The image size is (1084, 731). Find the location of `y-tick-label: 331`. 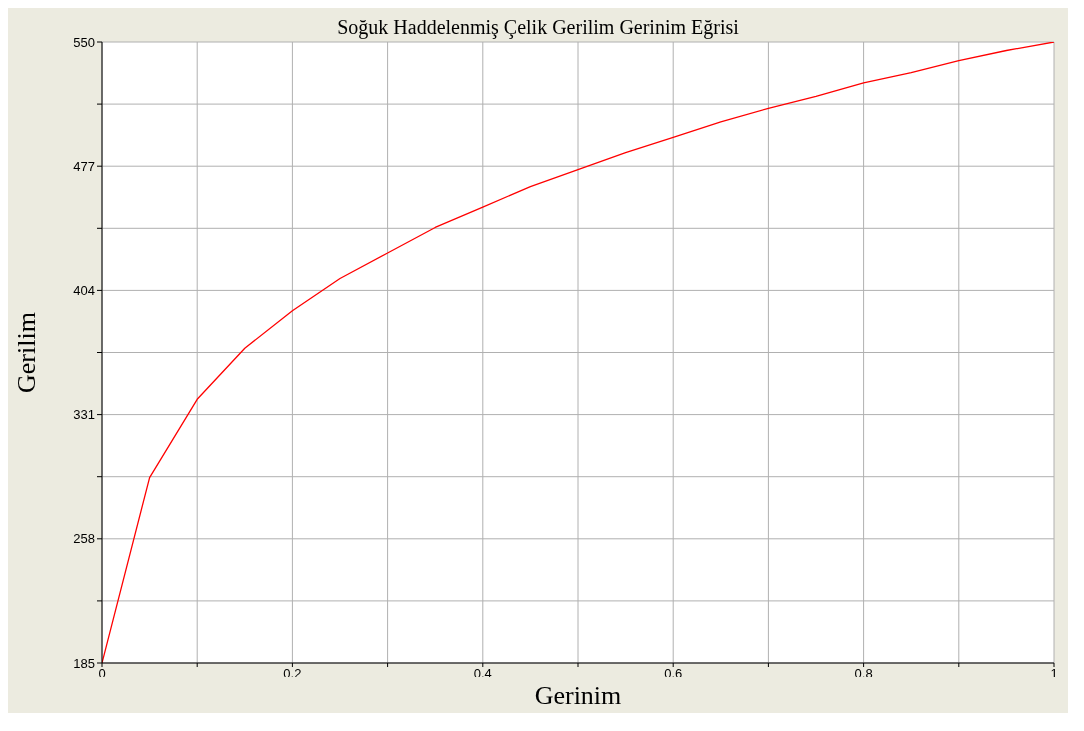

y-tick-label: 331 is located at coordinates (84, 415).